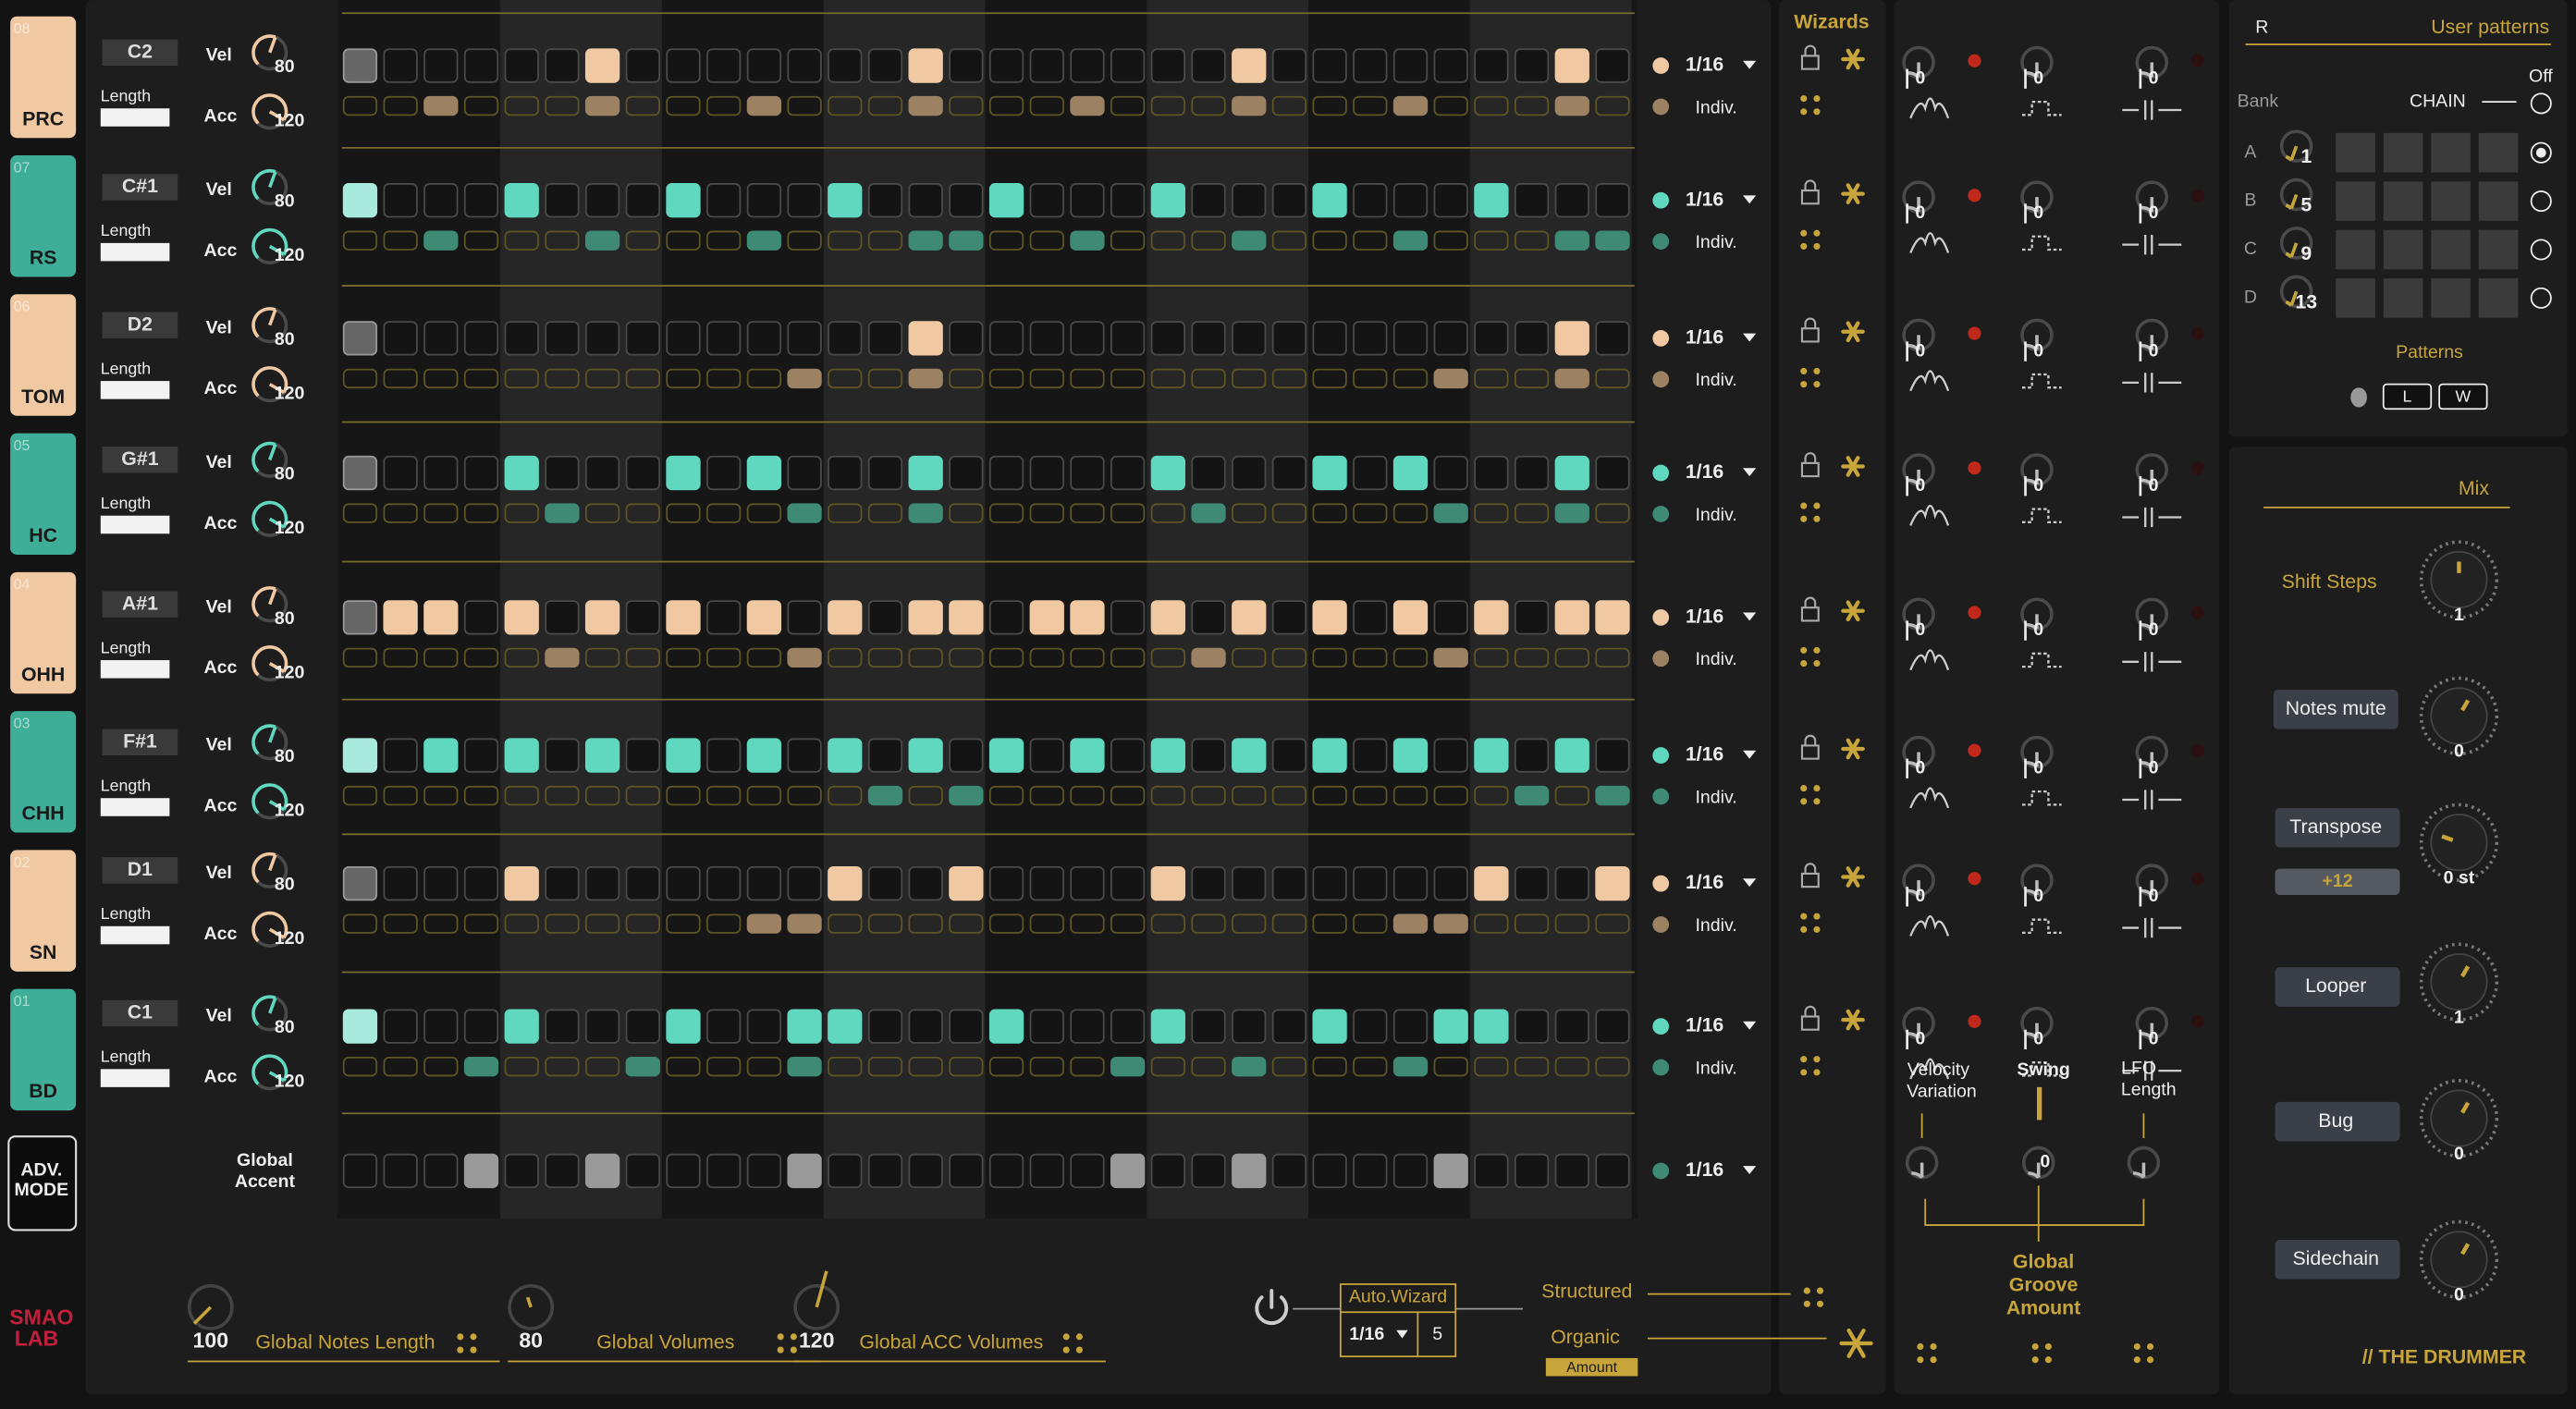 The width and height of the screenshot is (2576, 1409). I want to click on star-icon, so click(1853, 332).